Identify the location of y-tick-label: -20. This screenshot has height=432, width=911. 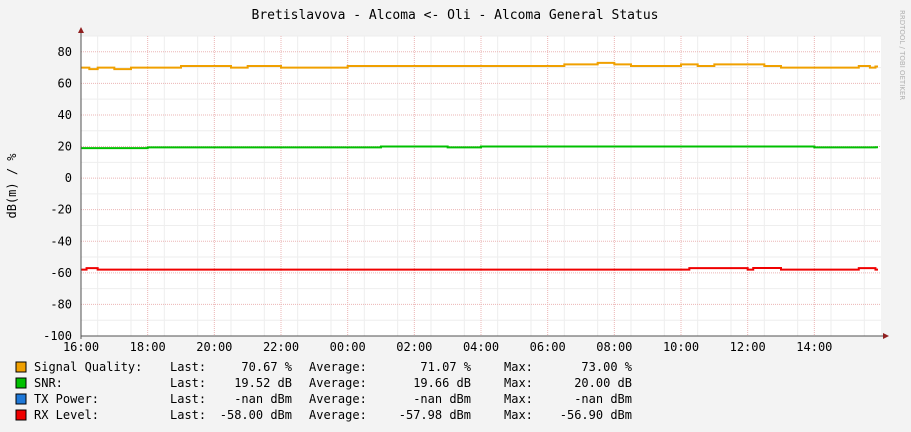
(61, 210).